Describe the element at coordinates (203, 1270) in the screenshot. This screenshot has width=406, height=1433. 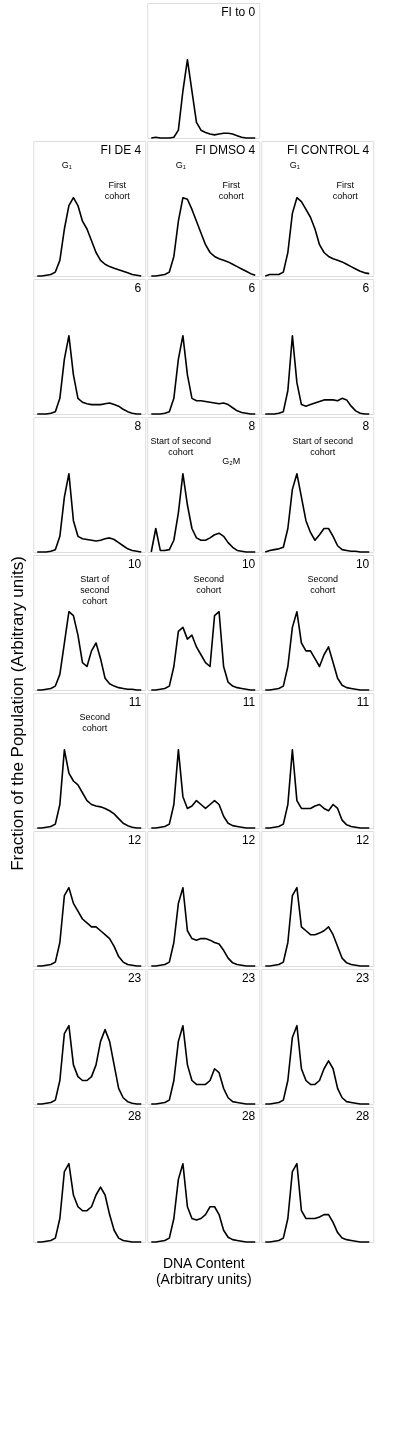
I see `x-axis-title: DNA Content (Arbitrary units)` at that location.